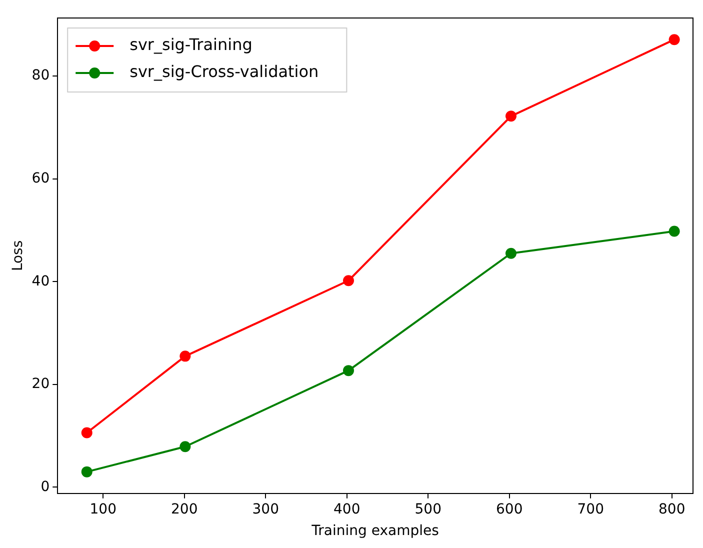 The image size is (703, 548). What do you see at coordinates (672, 509) in the screenshot?
I see `x-tick-label: 800` at bounding box center [672, 509].